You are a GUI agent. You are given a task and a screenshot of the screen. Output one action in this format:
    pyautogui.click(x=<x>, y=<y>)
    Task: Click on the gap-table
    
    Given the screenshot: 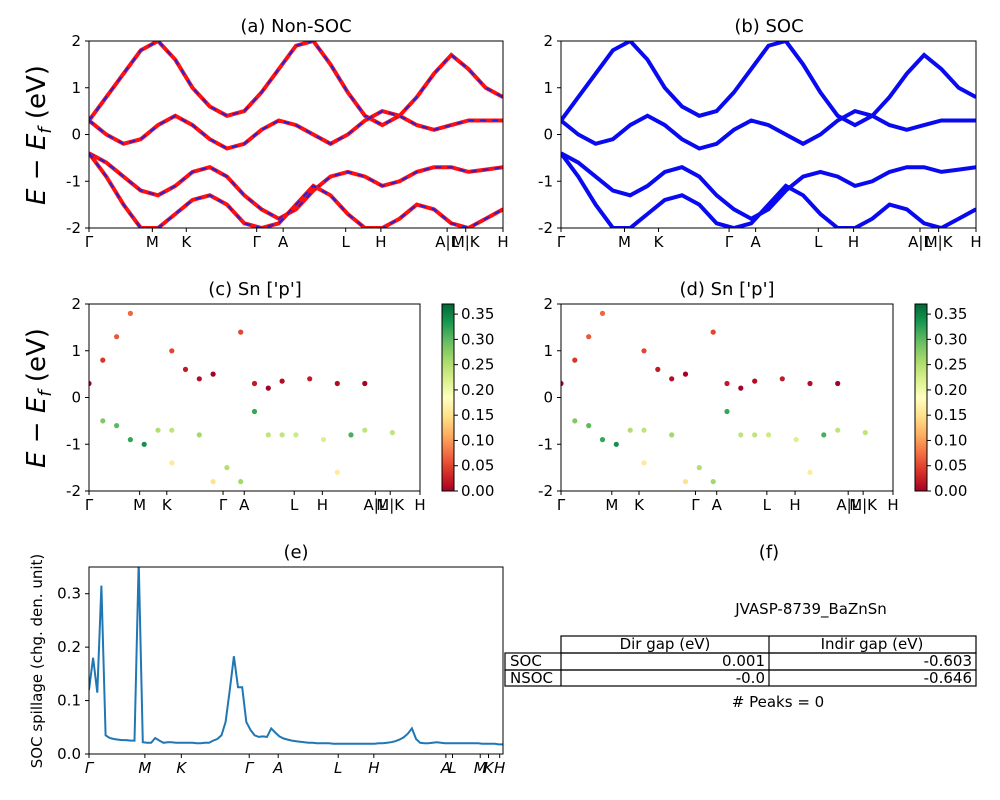 What is the action you would take?
    pyautogui.click(x=740, y=661)
    